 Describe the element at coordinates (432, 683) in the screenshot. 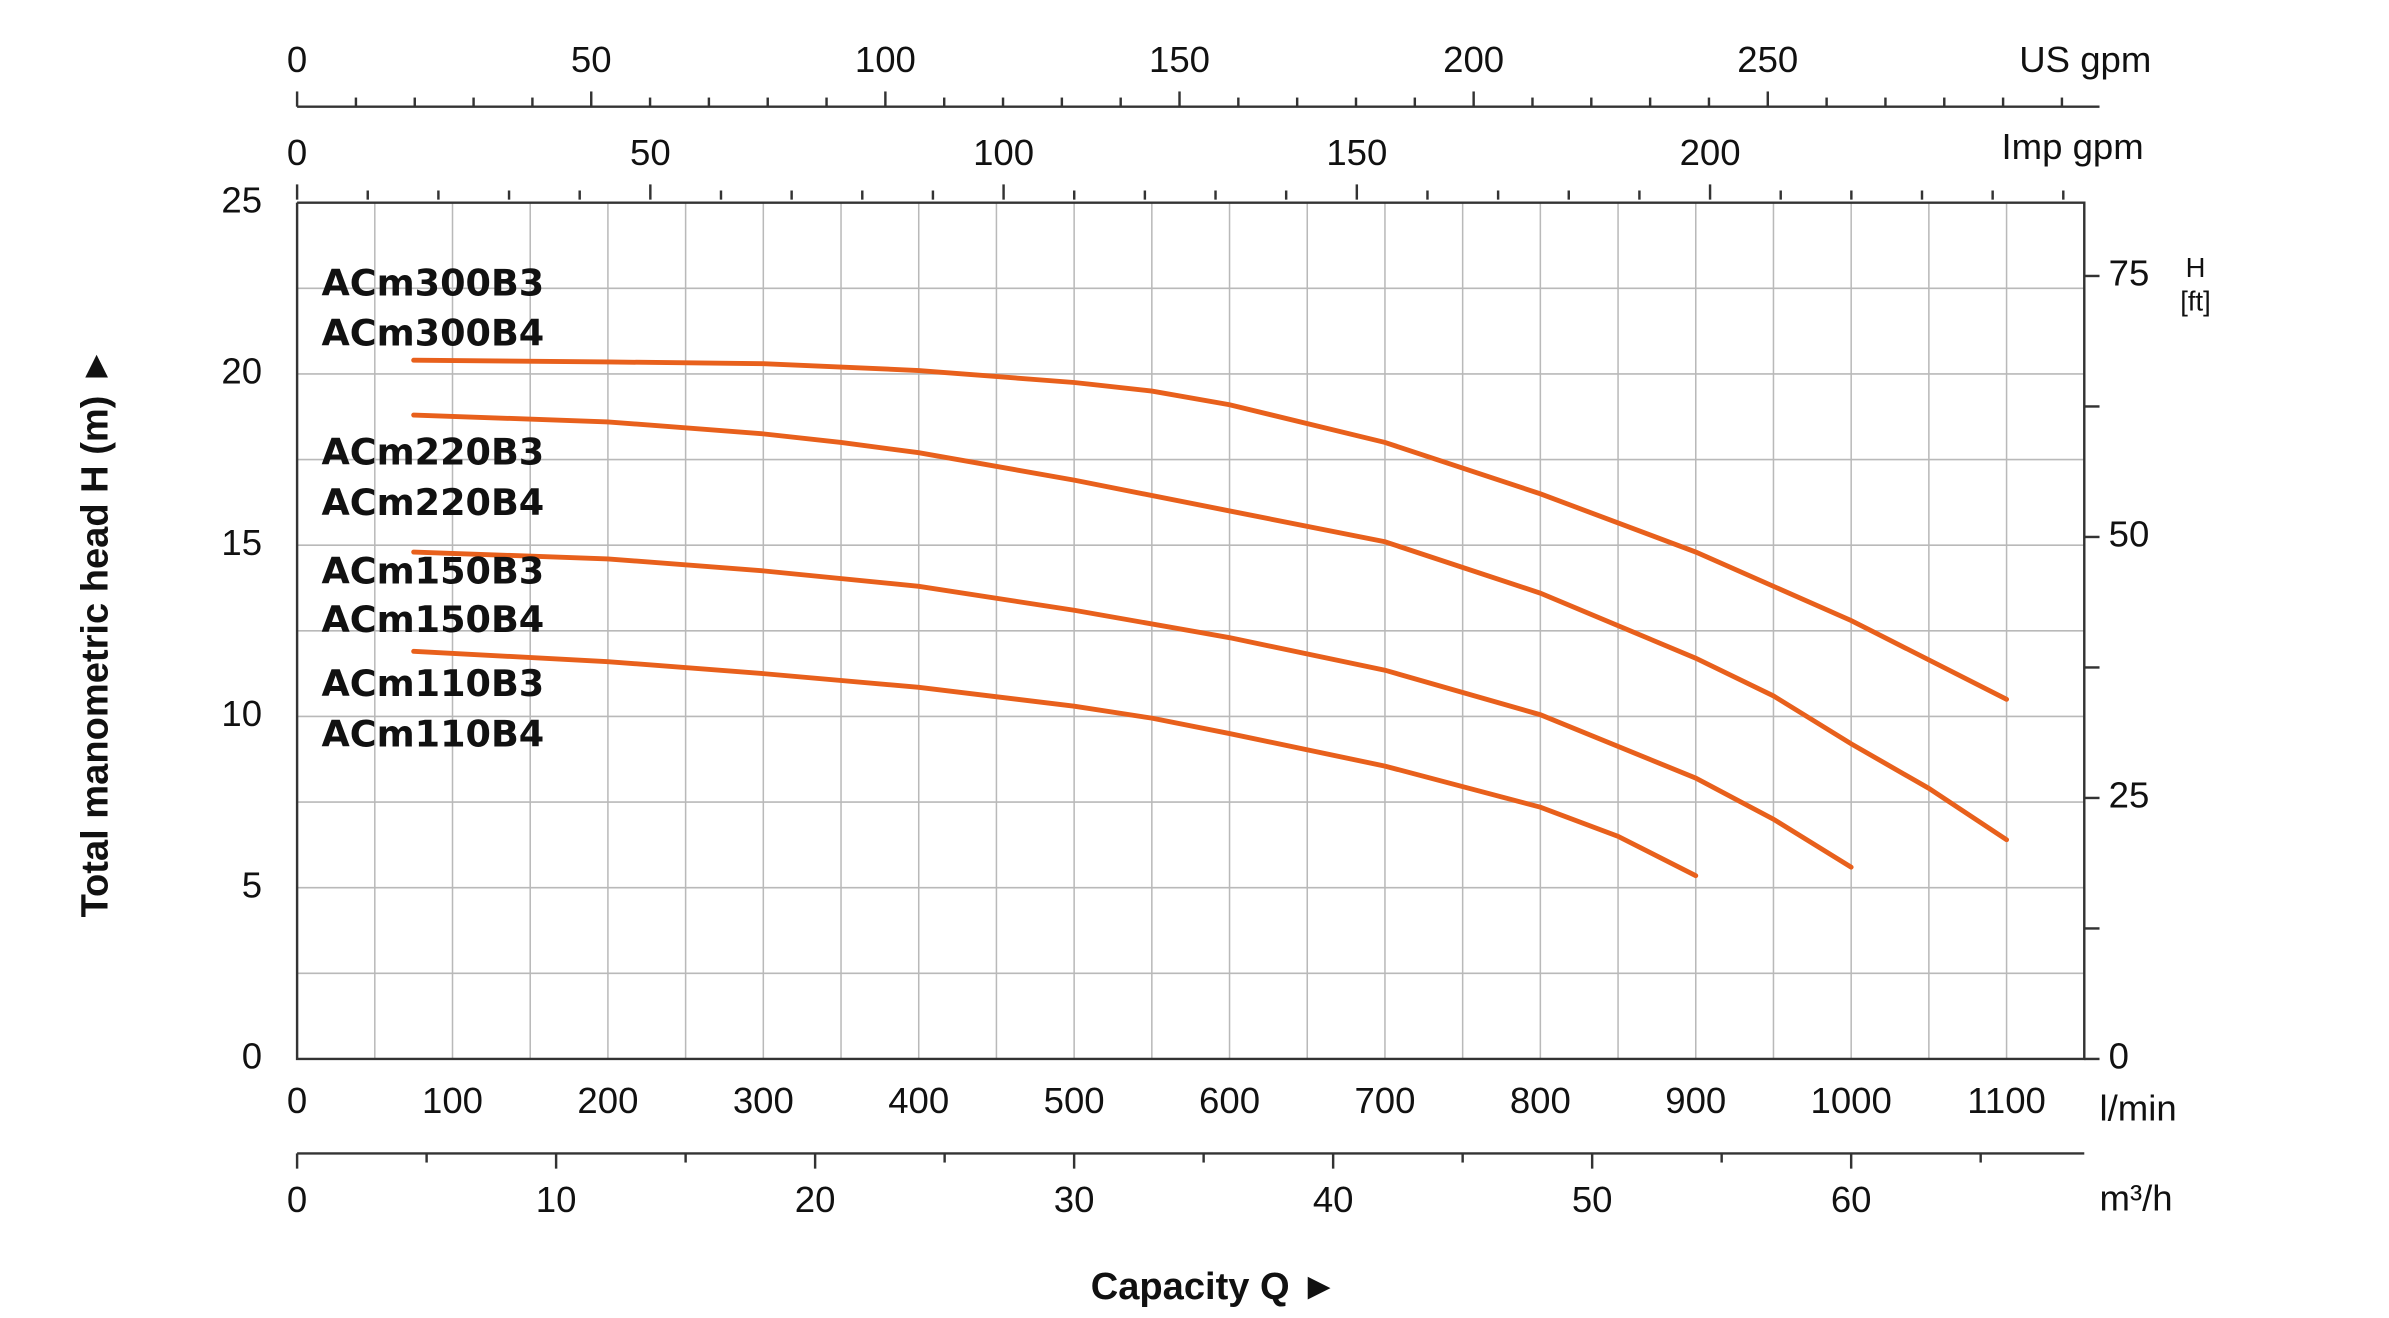

I see `series-label: ACm110B3` at that location.